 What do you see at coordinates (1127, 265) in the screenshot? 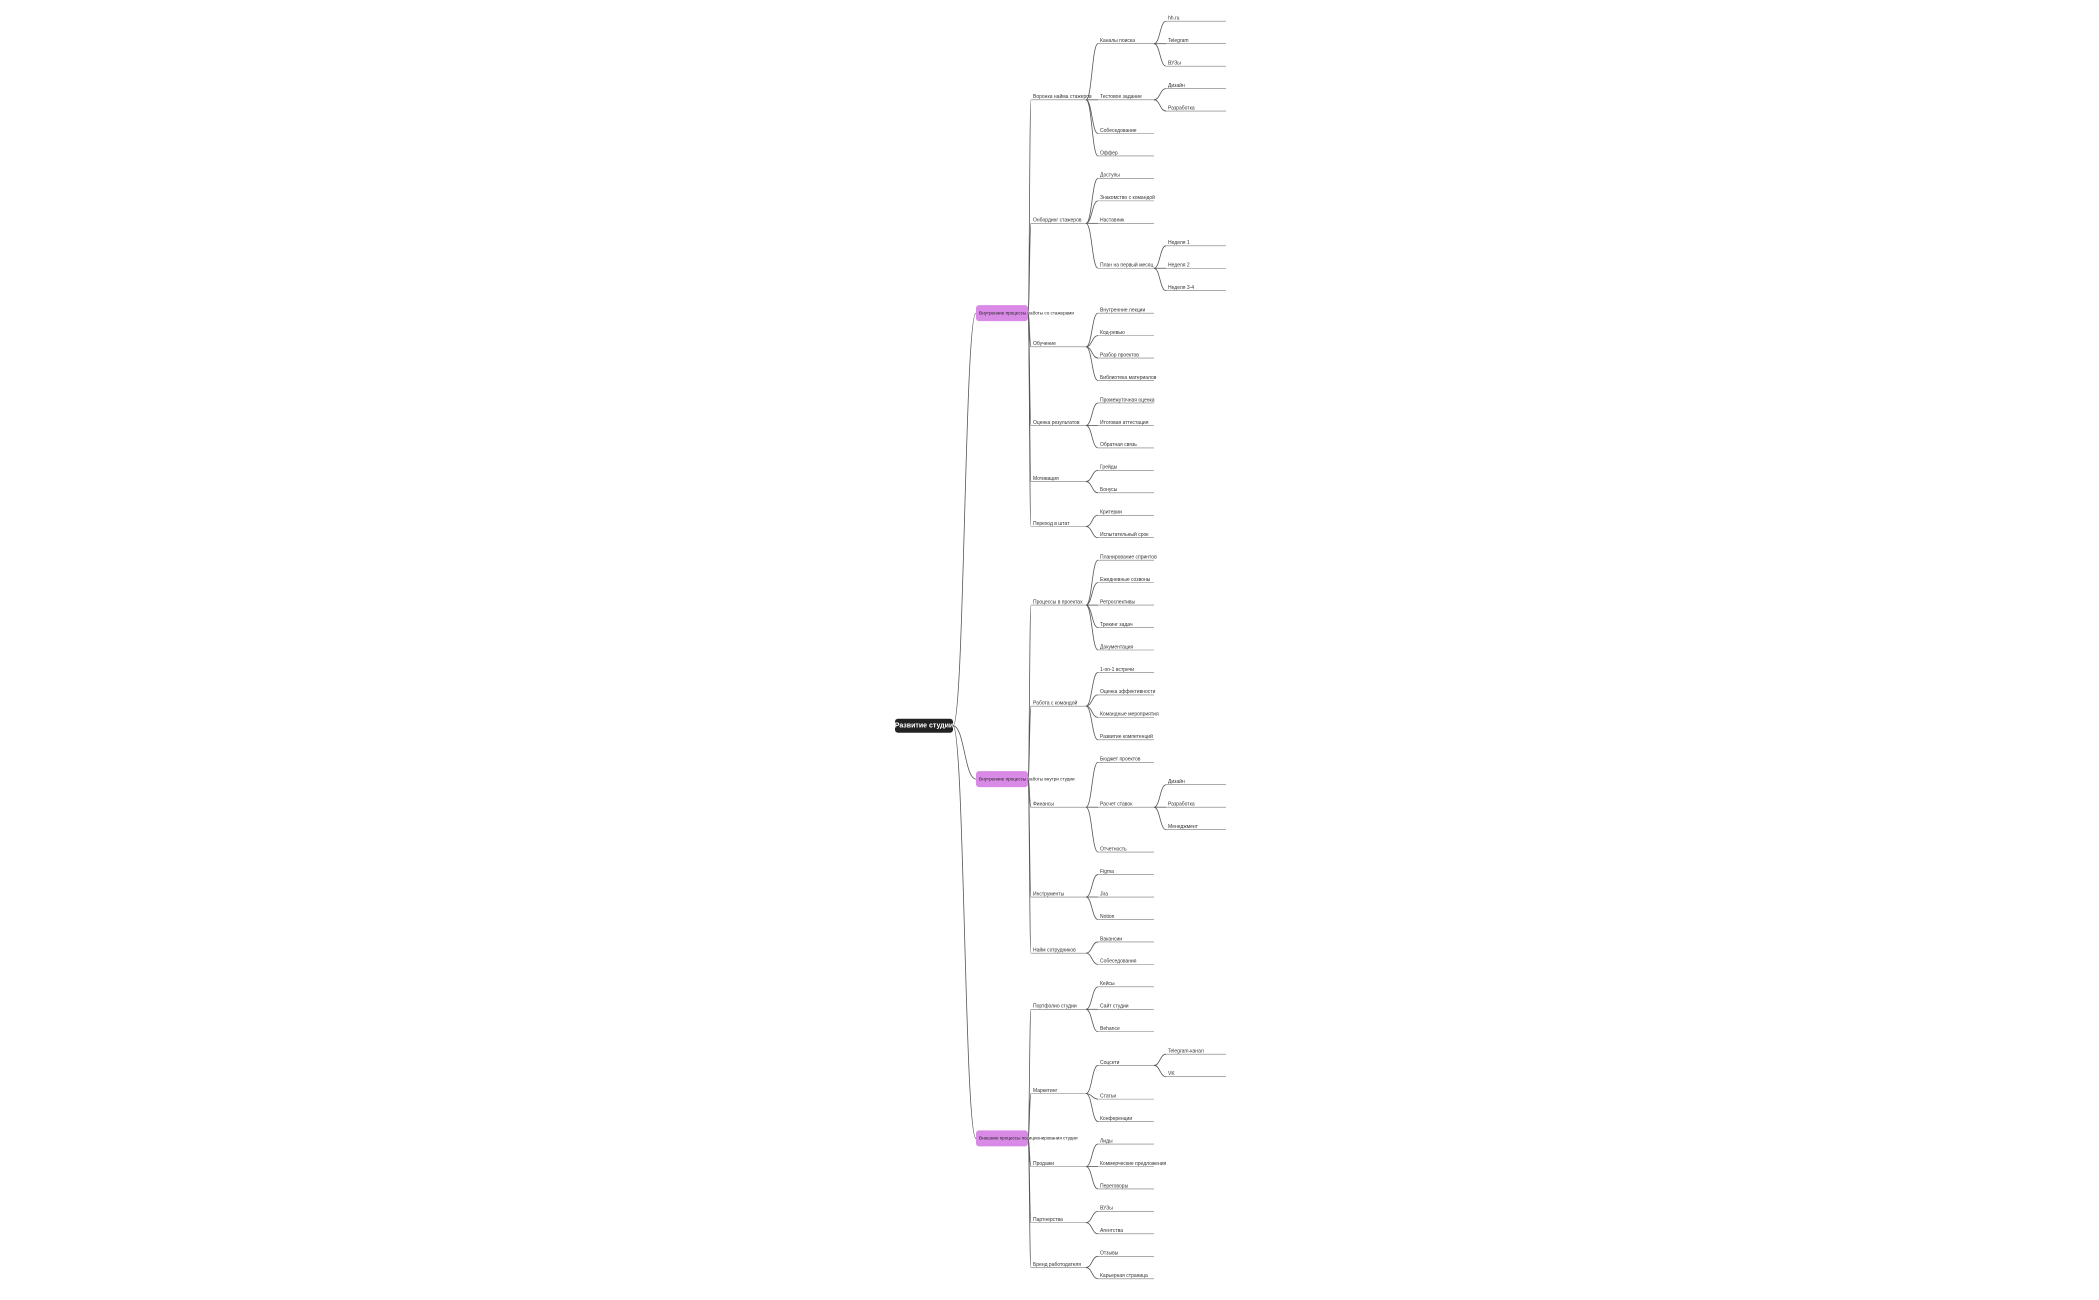
I see `node-label: План на первый месяц` at bounding box center [1127, 265].